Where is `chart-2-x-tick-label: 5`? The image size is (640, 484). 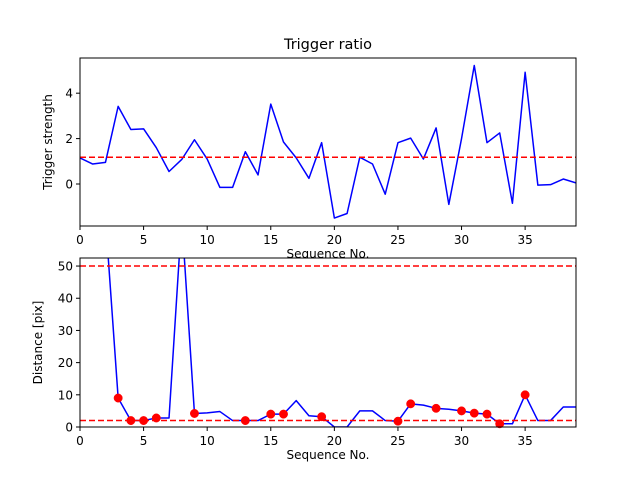
chart-2-x-tick-label: 5 is located at coordinates (144, 441).